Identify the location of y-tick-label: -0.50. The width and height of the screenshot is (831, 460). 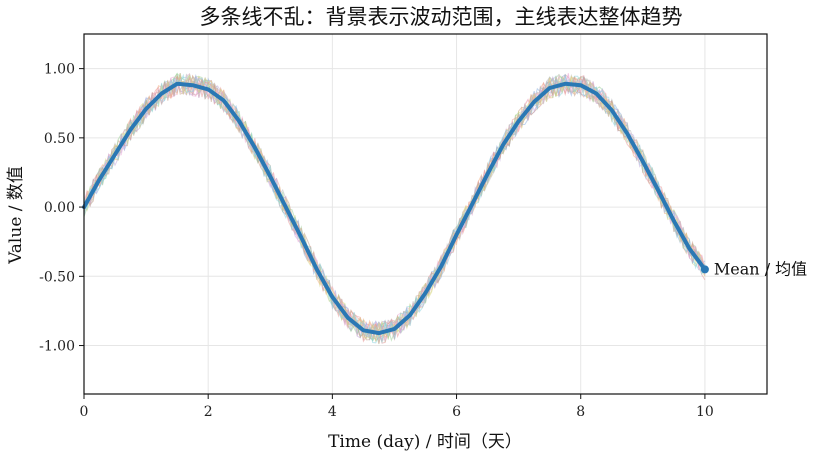
(57, 277).